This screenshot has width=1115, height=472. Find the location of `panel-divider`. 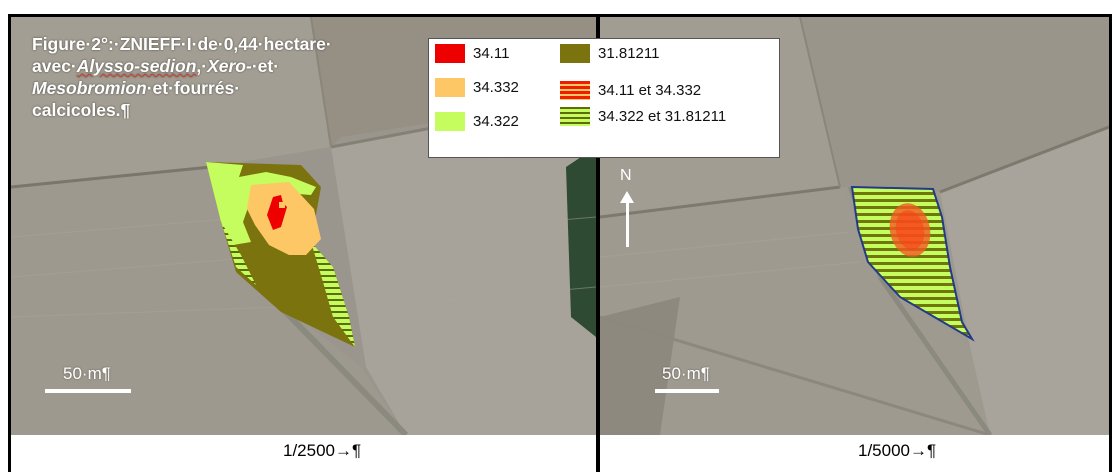

panel-divider is located at coordinates (598, 243).